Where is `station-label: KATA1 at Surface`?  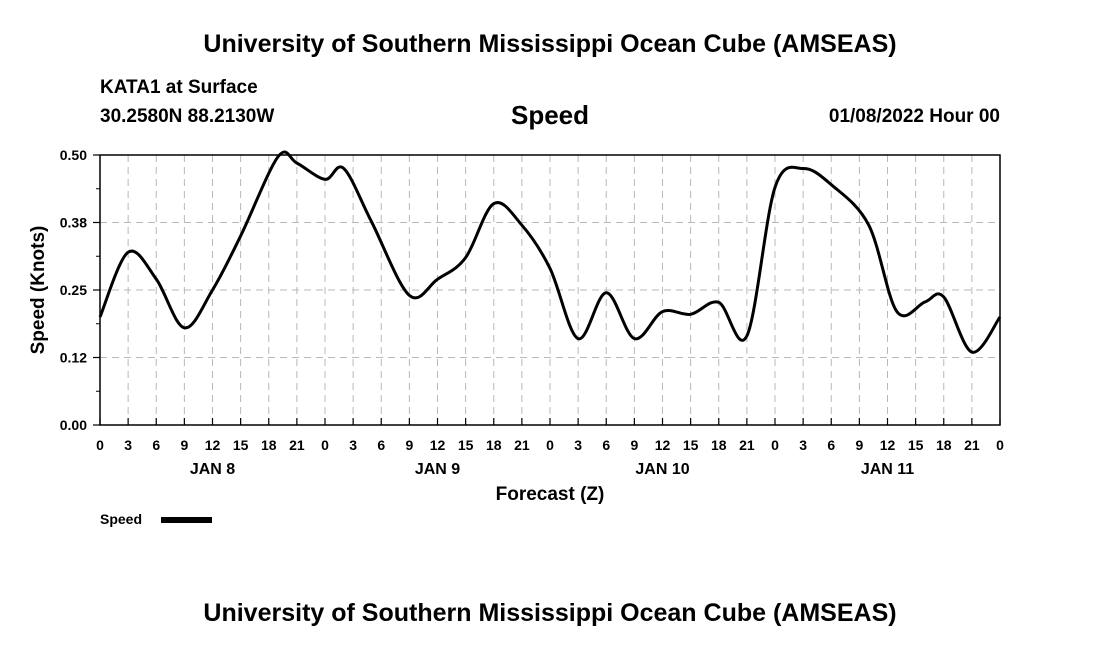 station-label: KATA1 at Surface is located at coordinates (179, 87).